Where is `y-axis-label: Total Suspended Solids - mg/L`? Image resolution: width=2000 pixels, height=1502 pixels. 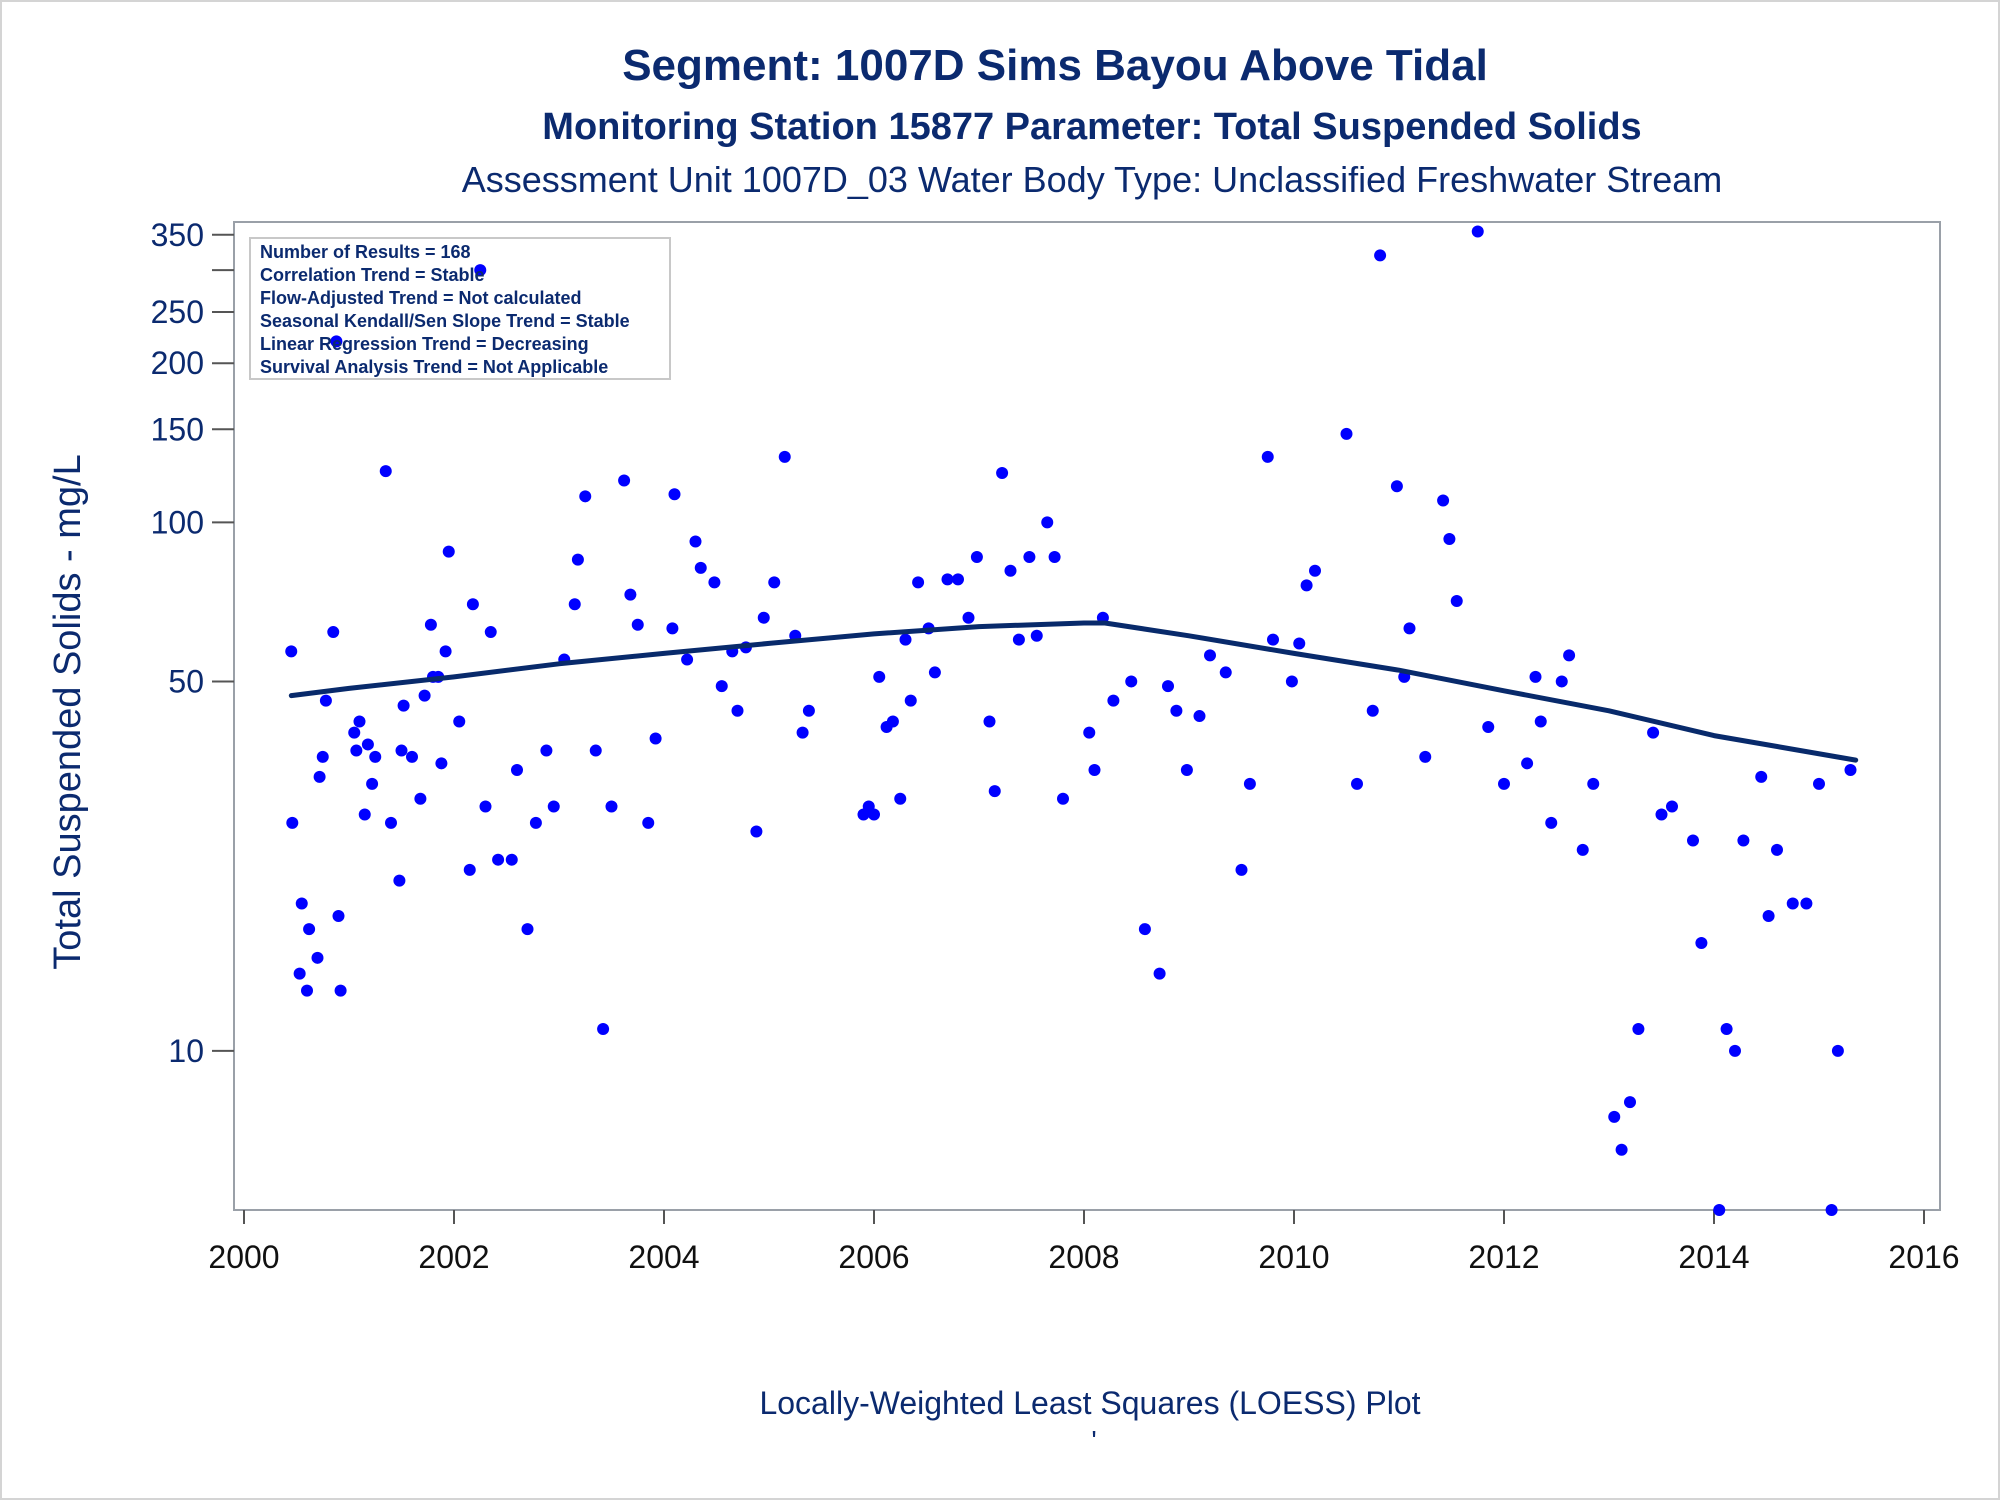
y-axis-label: Total Suspended Solids - mg/L is located at coordinates (68, 711).